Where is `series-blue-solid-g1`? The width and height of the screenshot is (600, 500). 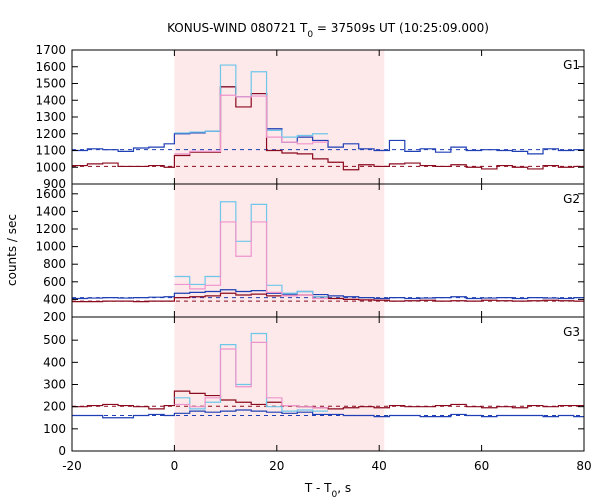
series-blue-solid-g1 is located at coordinates (328, 120).